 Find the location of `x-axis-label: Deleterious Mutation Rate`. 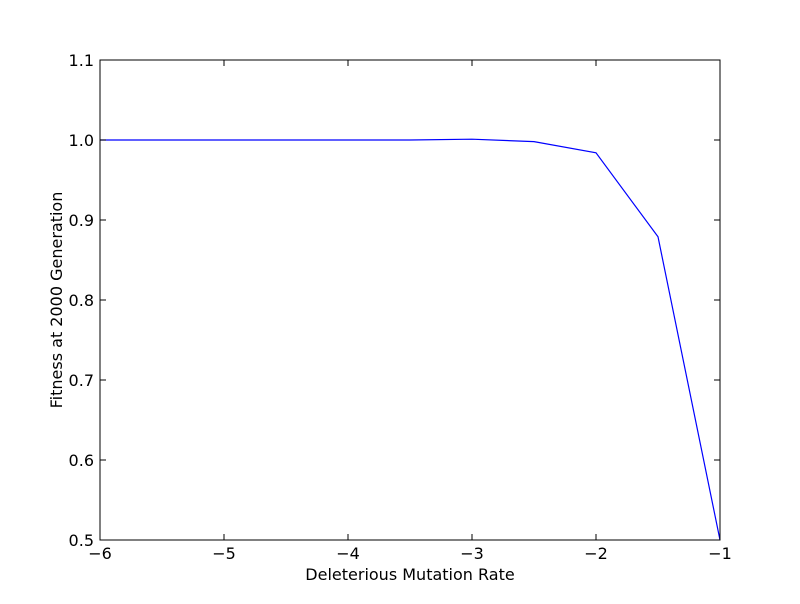

x-axis-label: Deleterious Mutation Rate is located at coordinates (409, 574).